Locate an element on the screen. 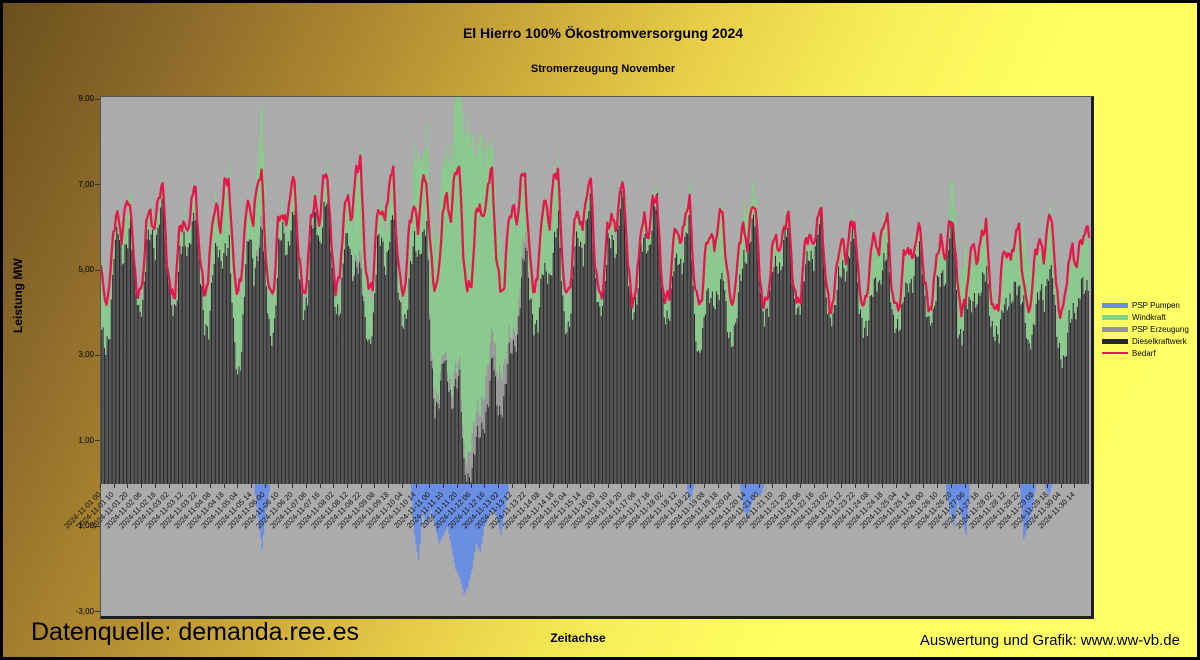 The image size is (1200, 660). page-title: El Hierro 100% Ökostromversorgung 2024 is located at coordinates (603, 33).